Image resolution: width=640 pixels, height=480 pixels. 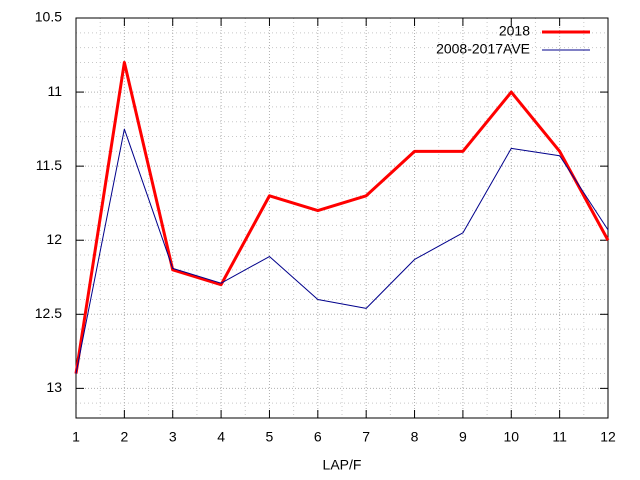 I want to click on x-tick-label: 4, so click(x=221, y=437).